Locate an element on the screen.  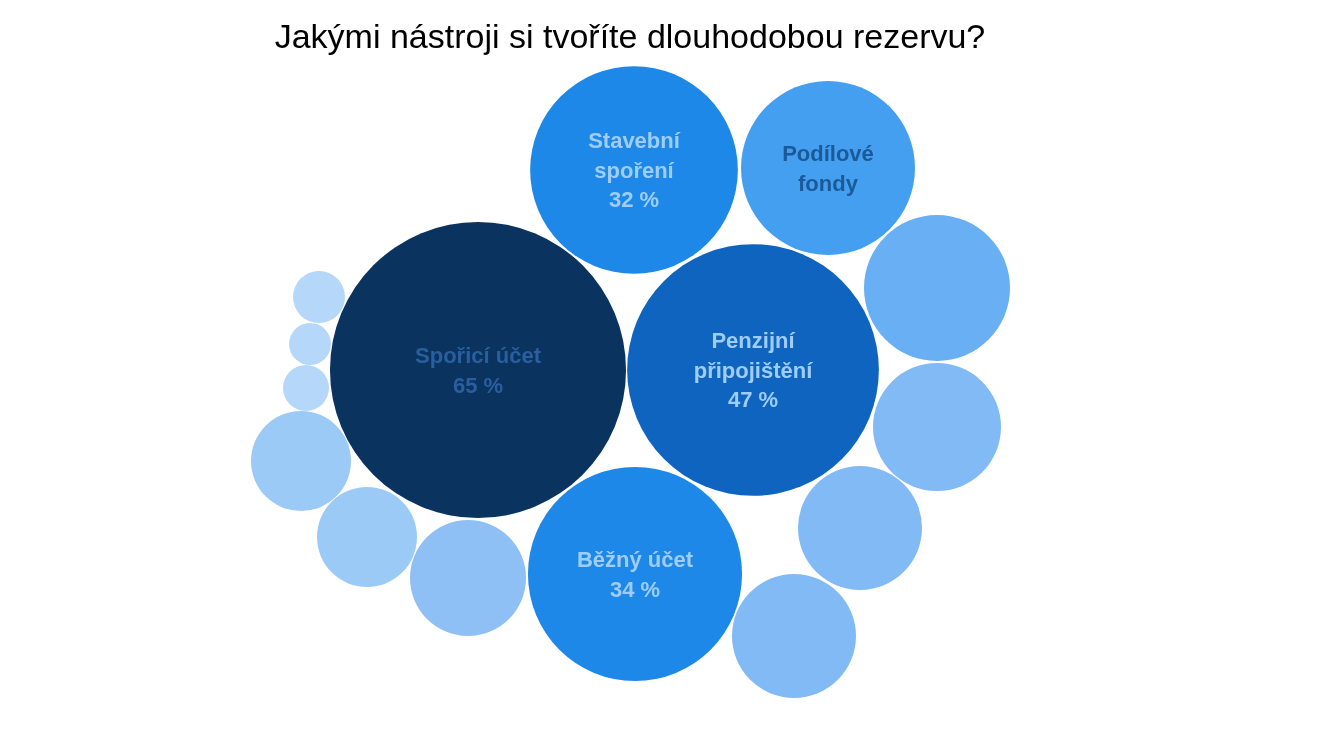
data-label: 34 % is located at coordinates (635, 589).